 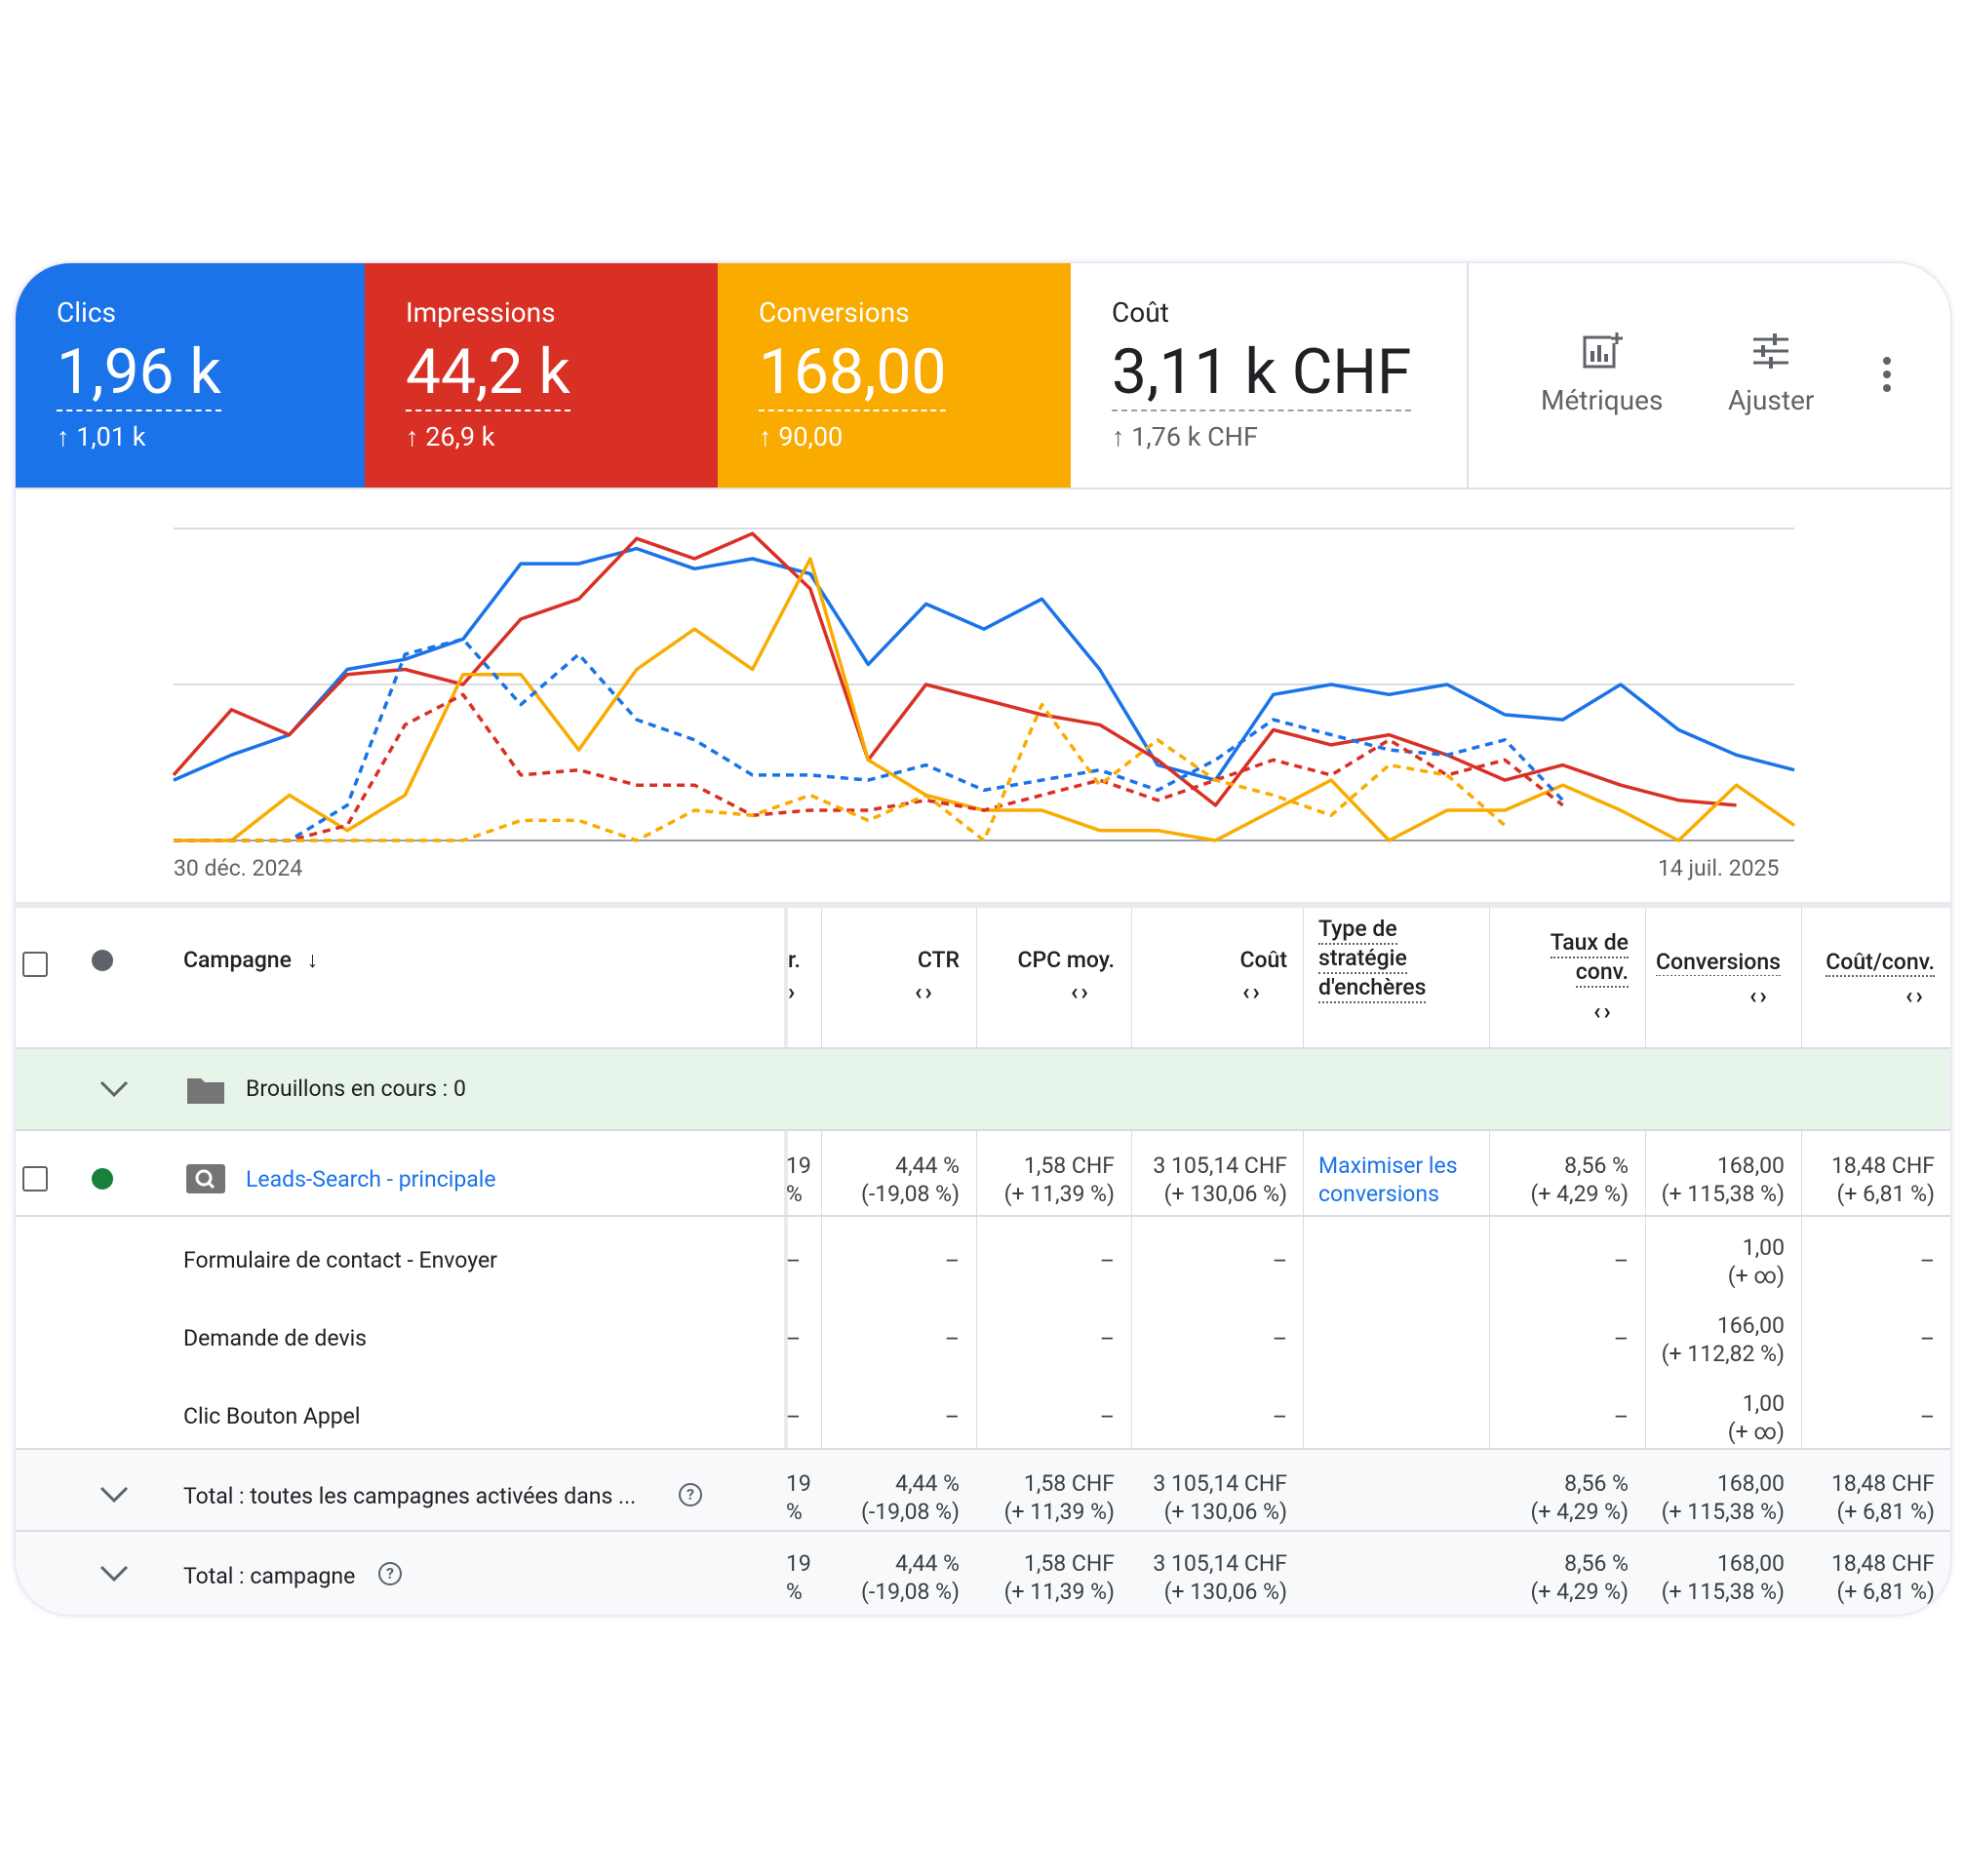 What do you see at coordinates (237, 960) in the screenshot?
I see `campaign-header-label: Campagne` at bounding box center [237, 960].